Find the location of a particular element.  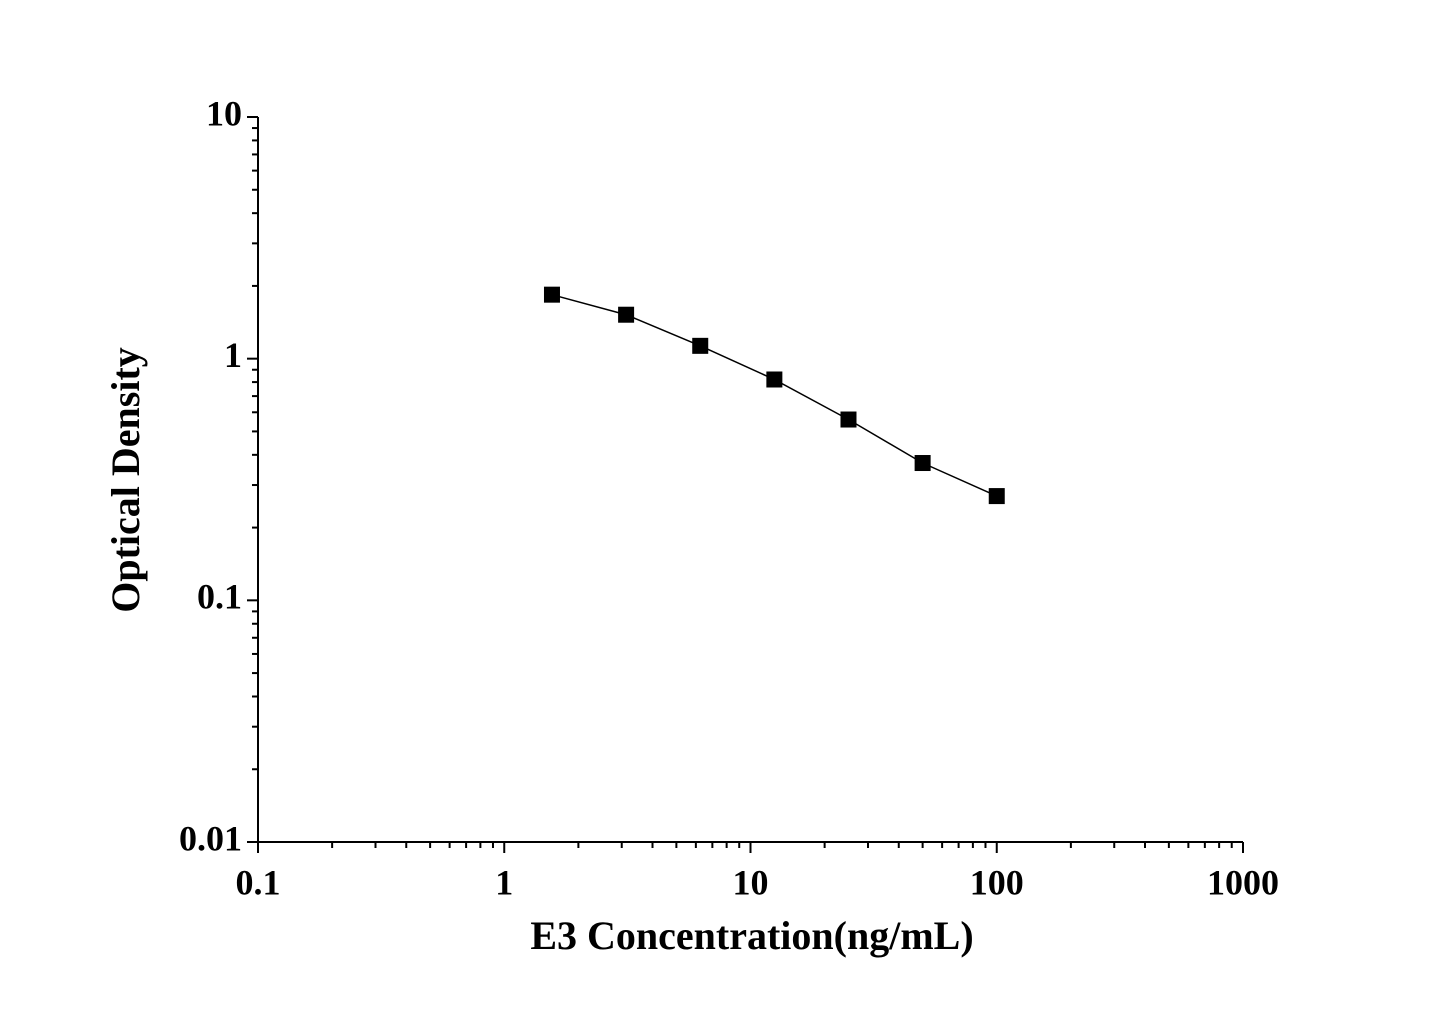

x-tick-label: 10 is located at coordinates (751, 882).